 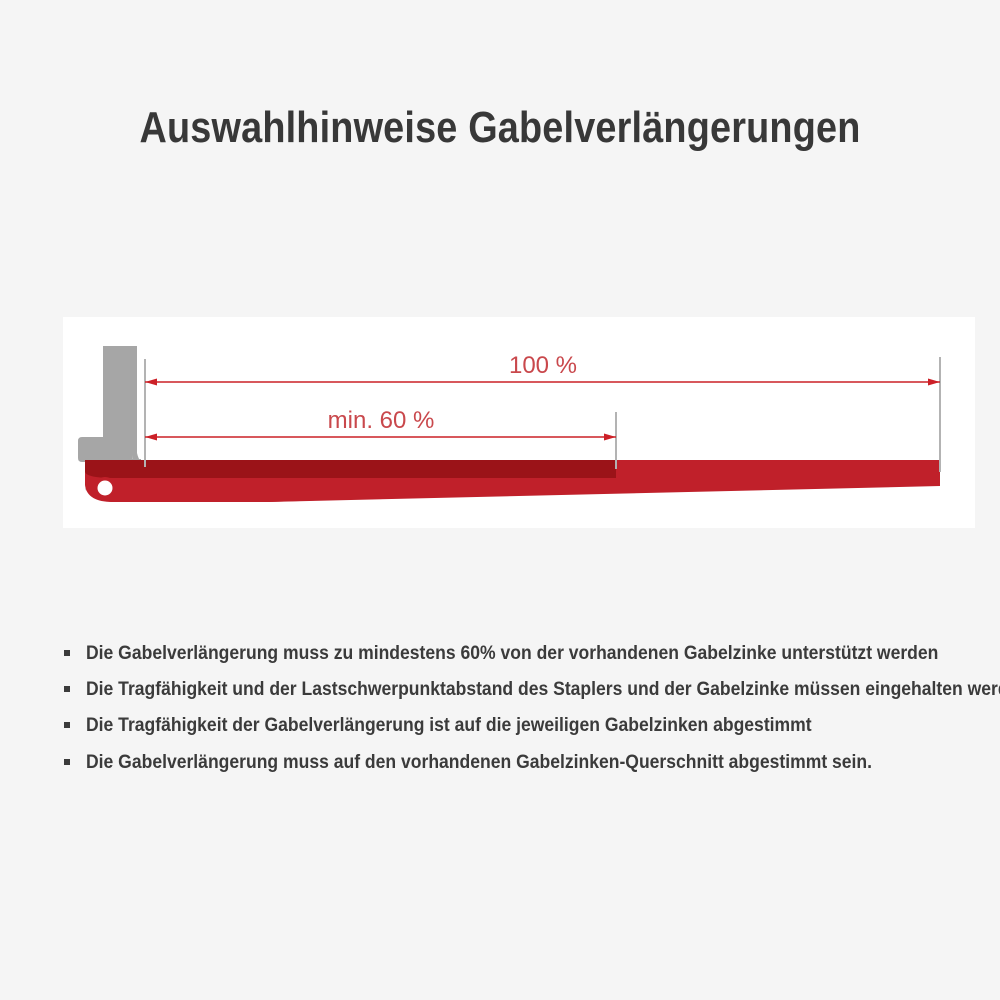 I want to click on mounting-hole, so click(x=105, y=488).